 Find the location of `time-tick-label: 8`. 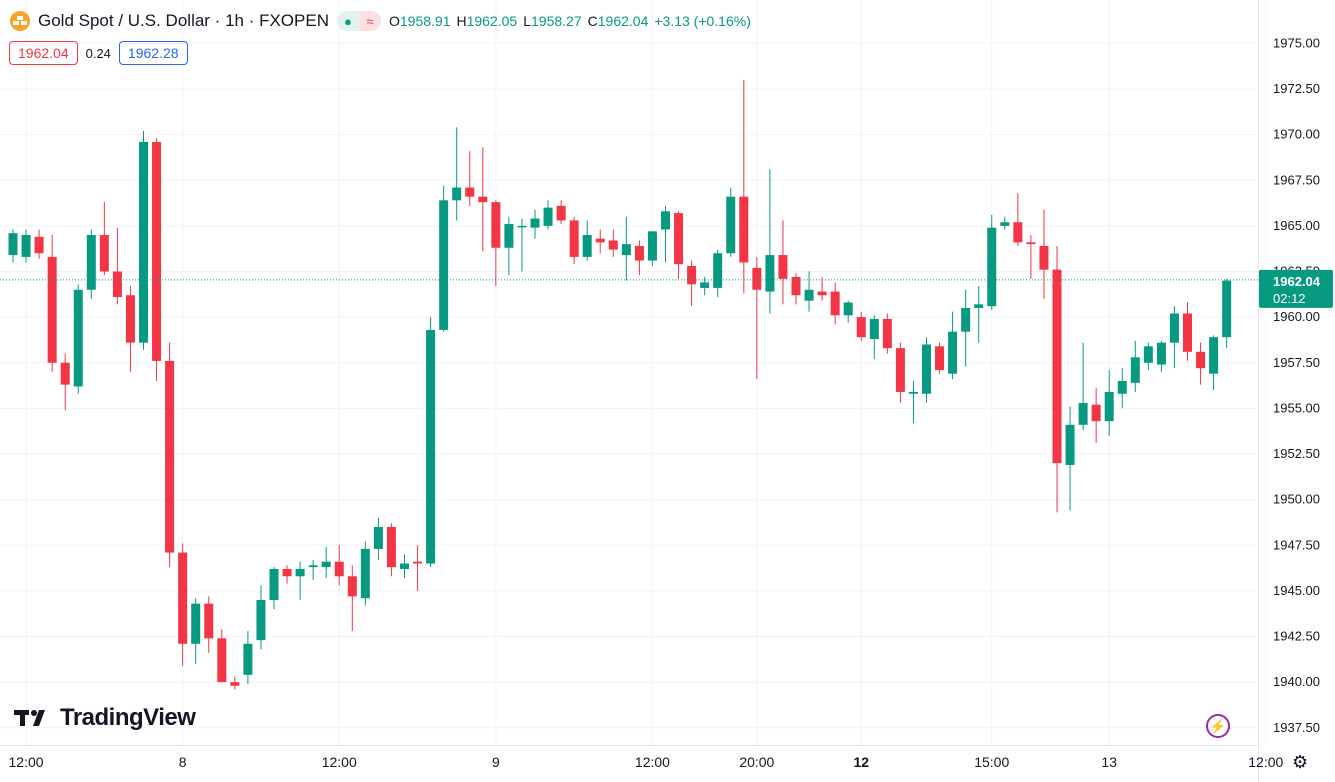

time-tick-label: 8 is located at coordinates (183, 762).